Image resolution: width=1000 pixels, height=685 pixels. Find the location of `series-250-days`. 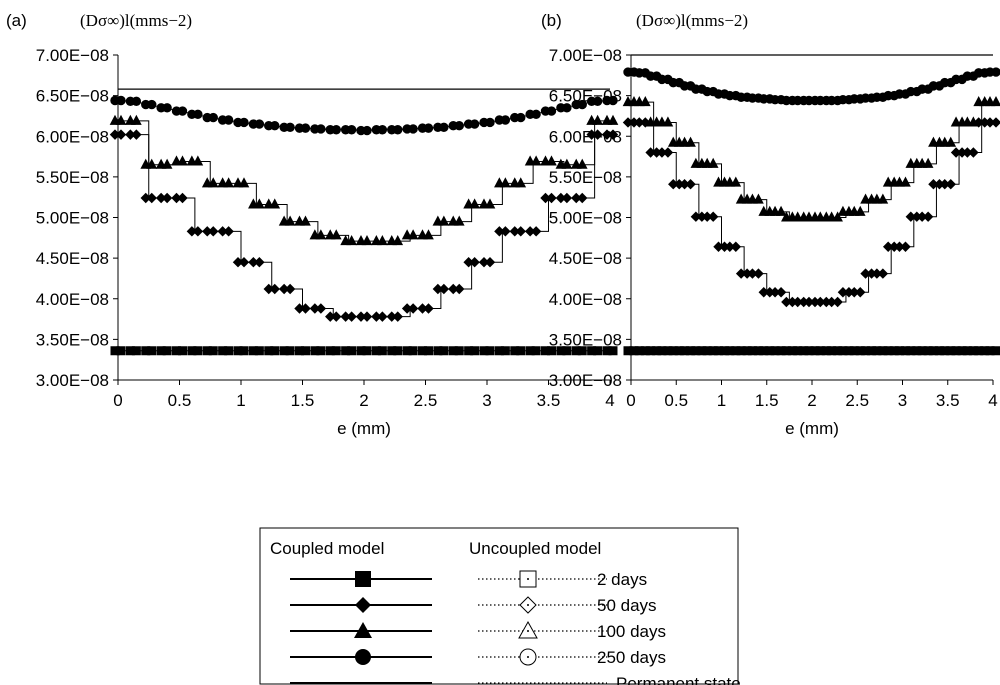

series-250-days is located at coordinates (811, 86).